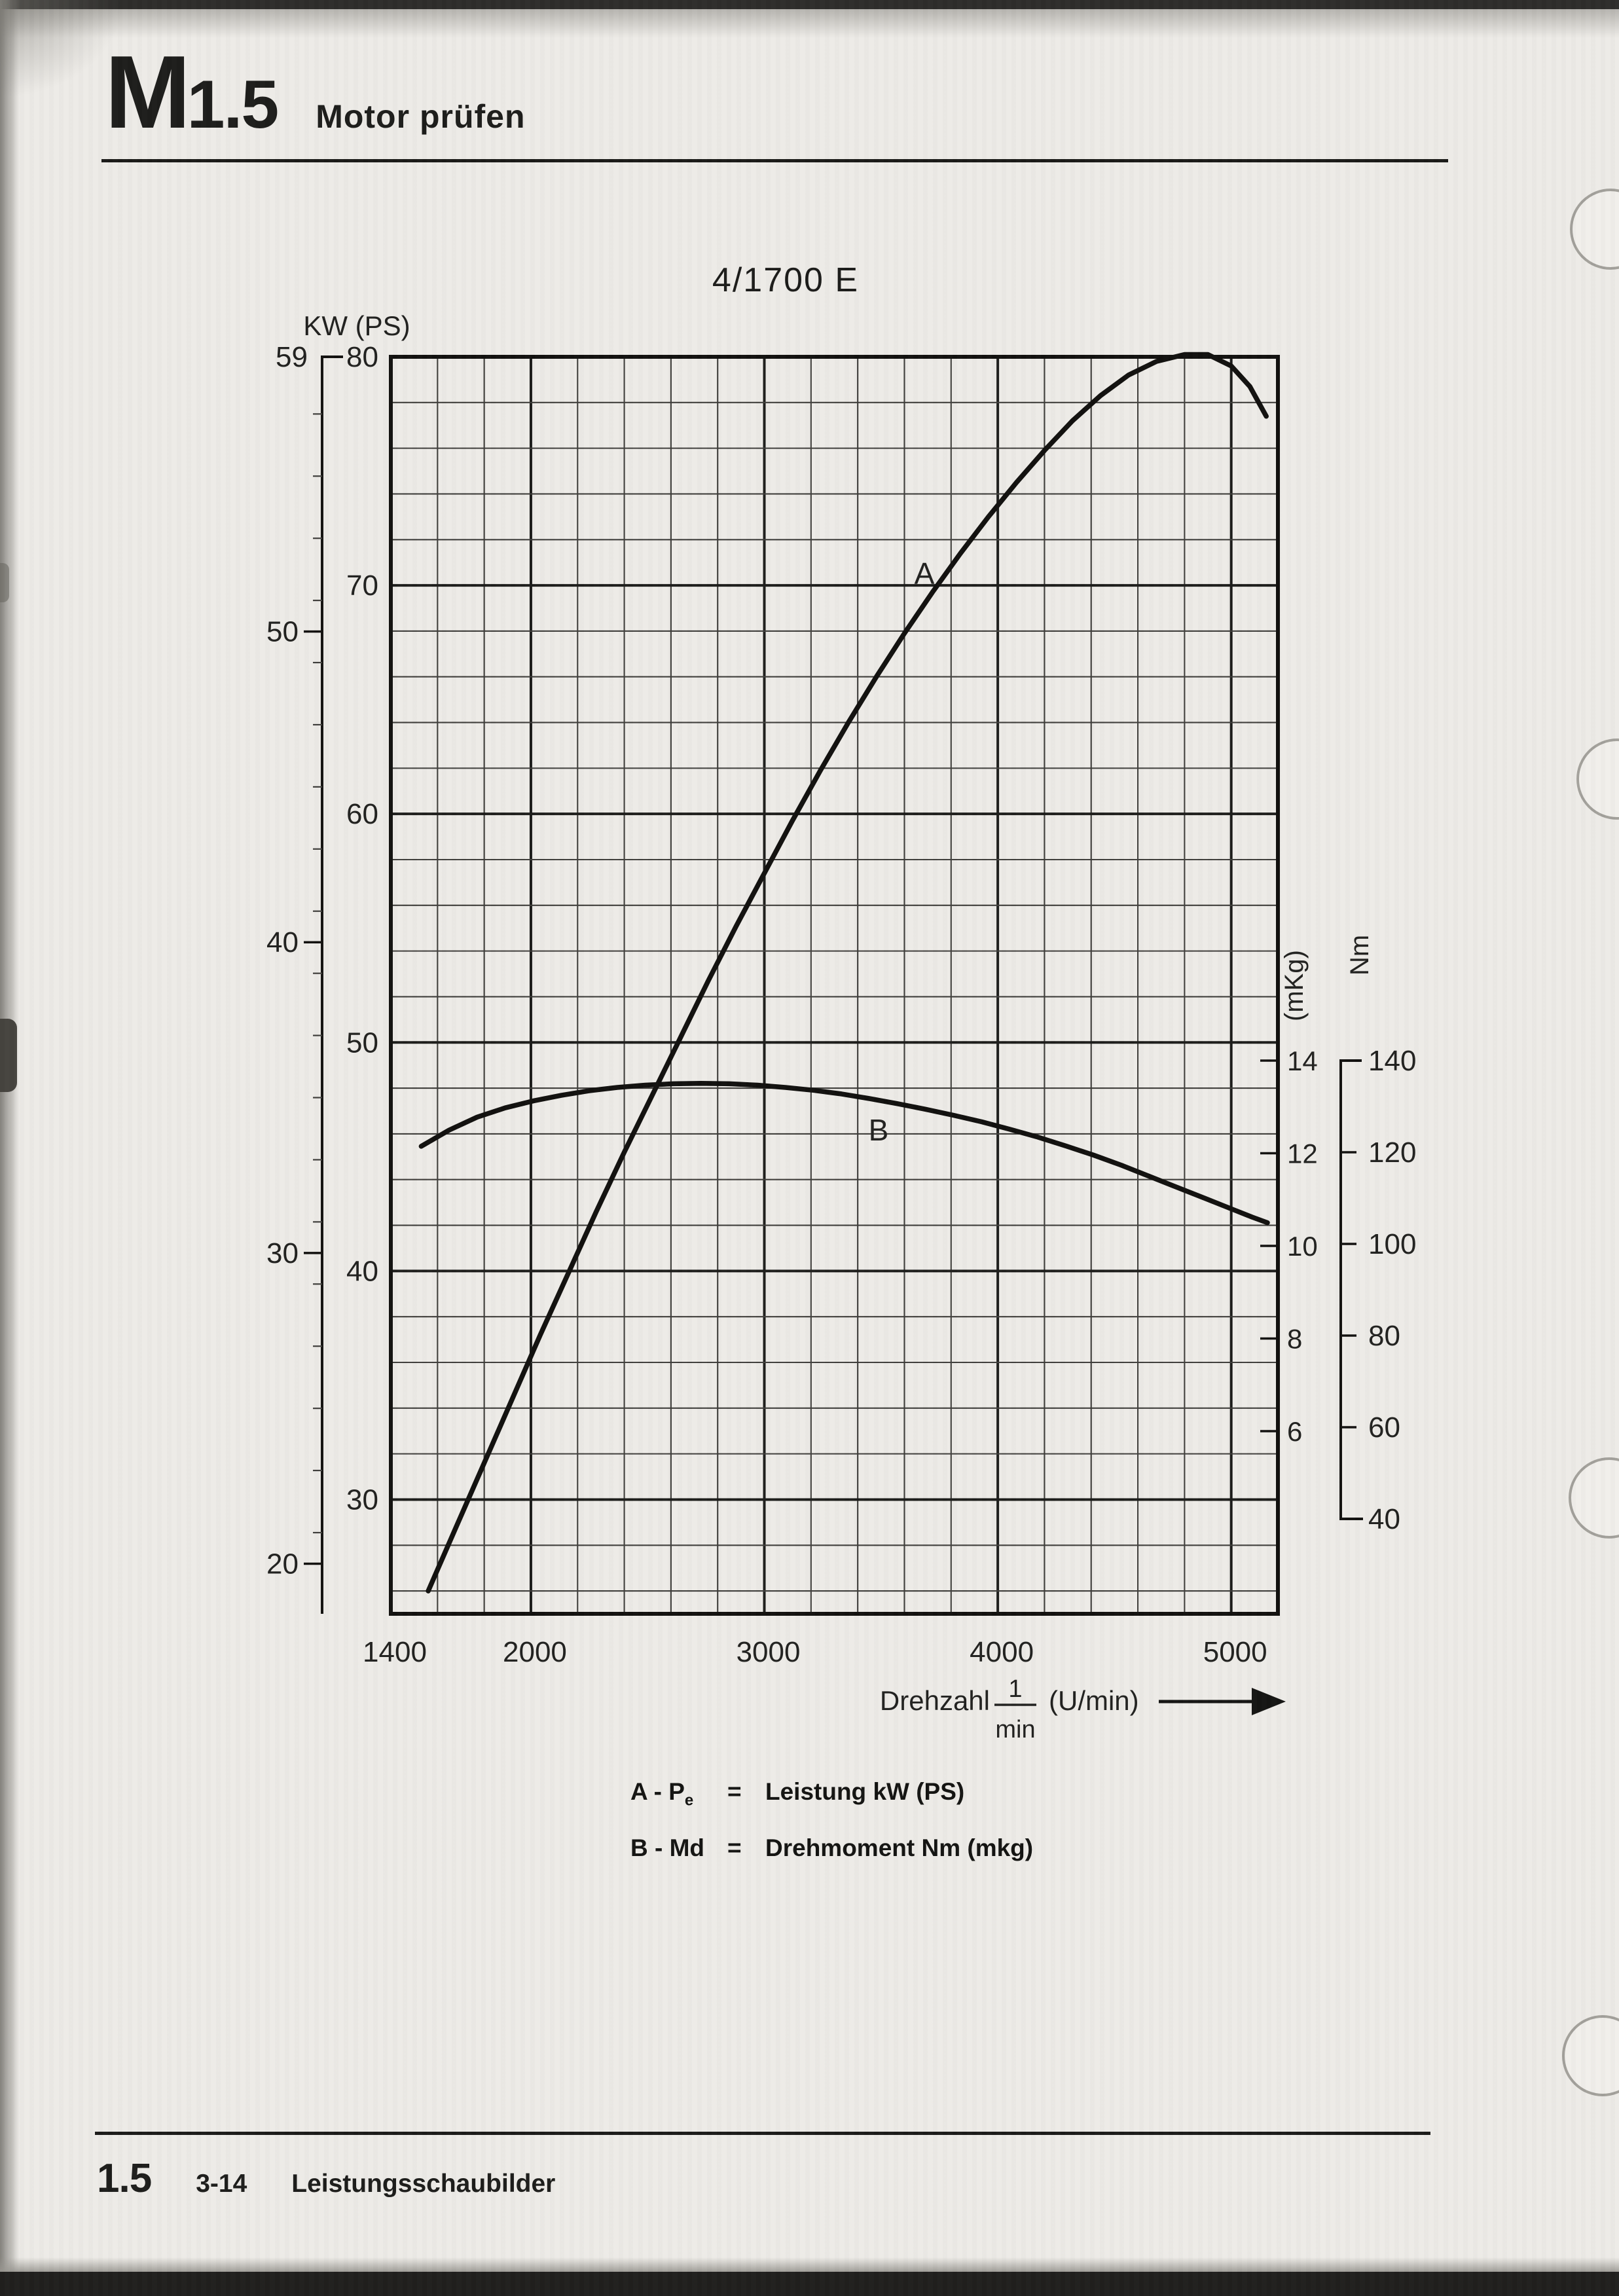 This screenshot has width=1619, height=2296. I want to click on x-tick-label: 1400, so click(395, 1652).